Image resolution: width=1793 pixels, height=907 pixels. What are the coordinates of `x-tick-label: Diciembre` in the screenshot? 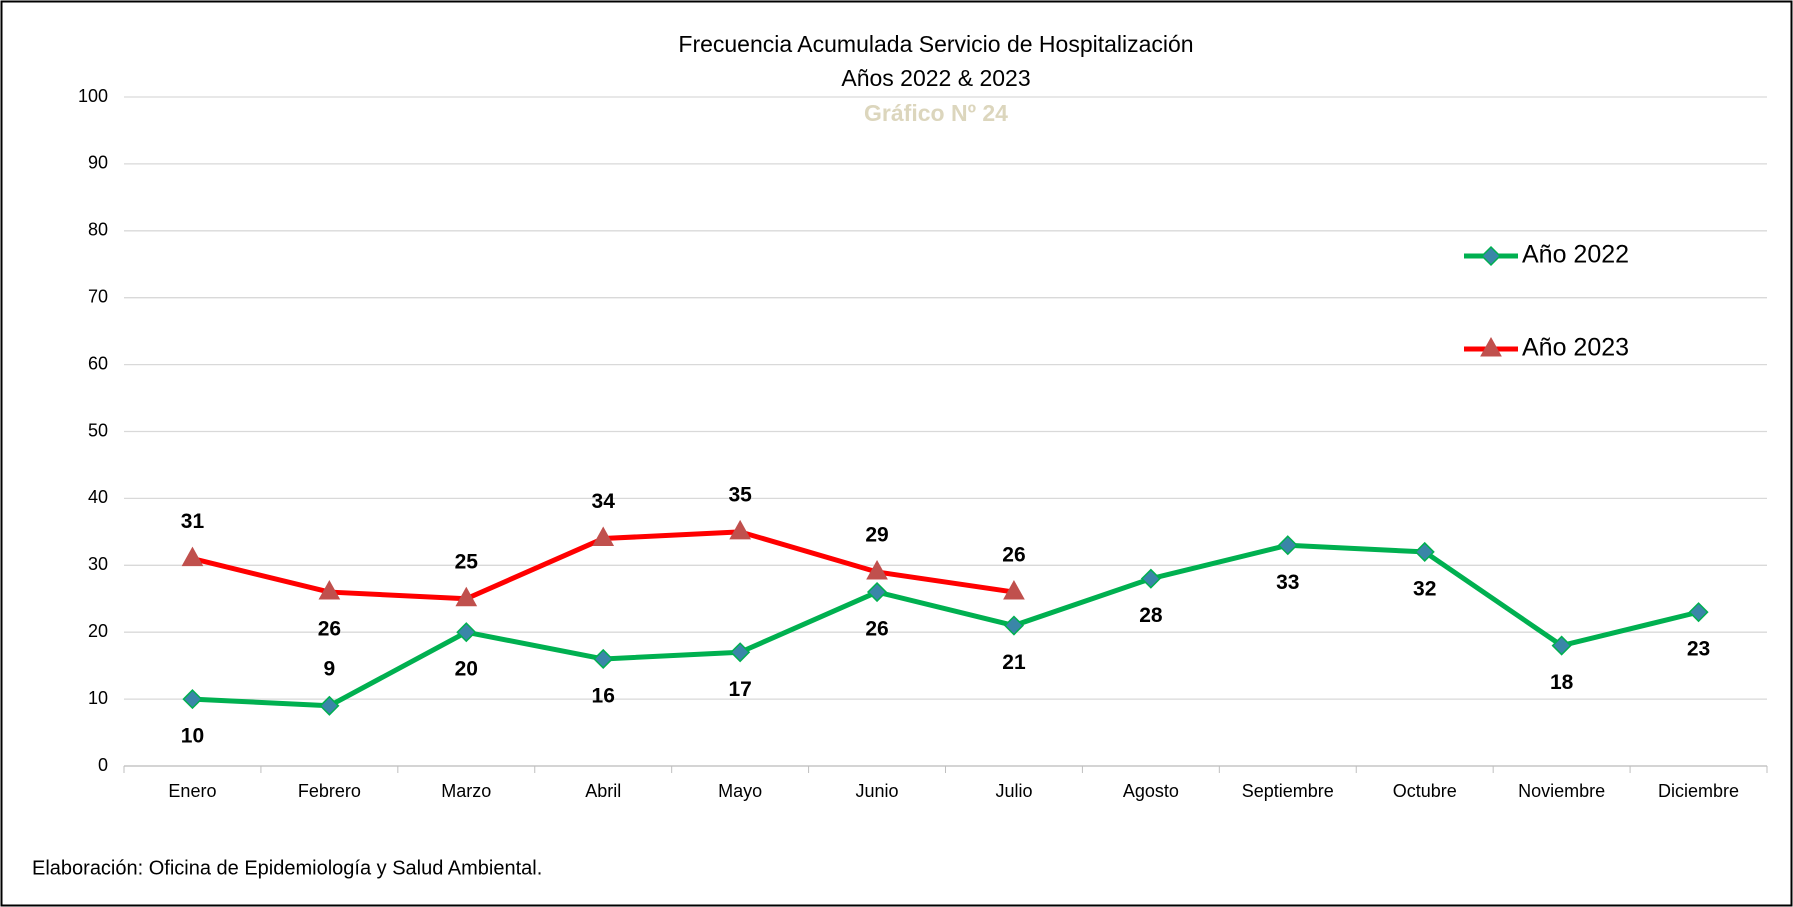 It's located at (1698, 791).